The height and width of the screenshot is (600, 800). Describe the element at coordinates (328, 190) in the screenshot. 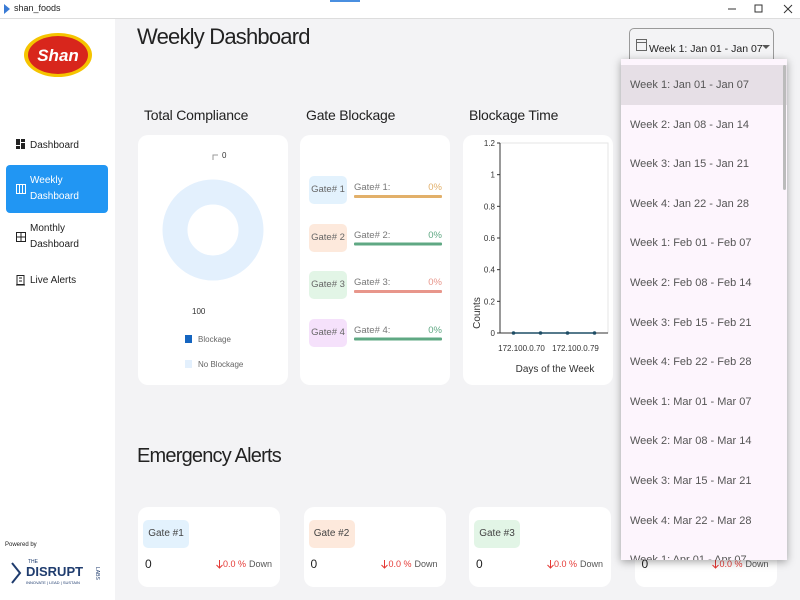

I see `gate-chip: Gate# 1` at that location.